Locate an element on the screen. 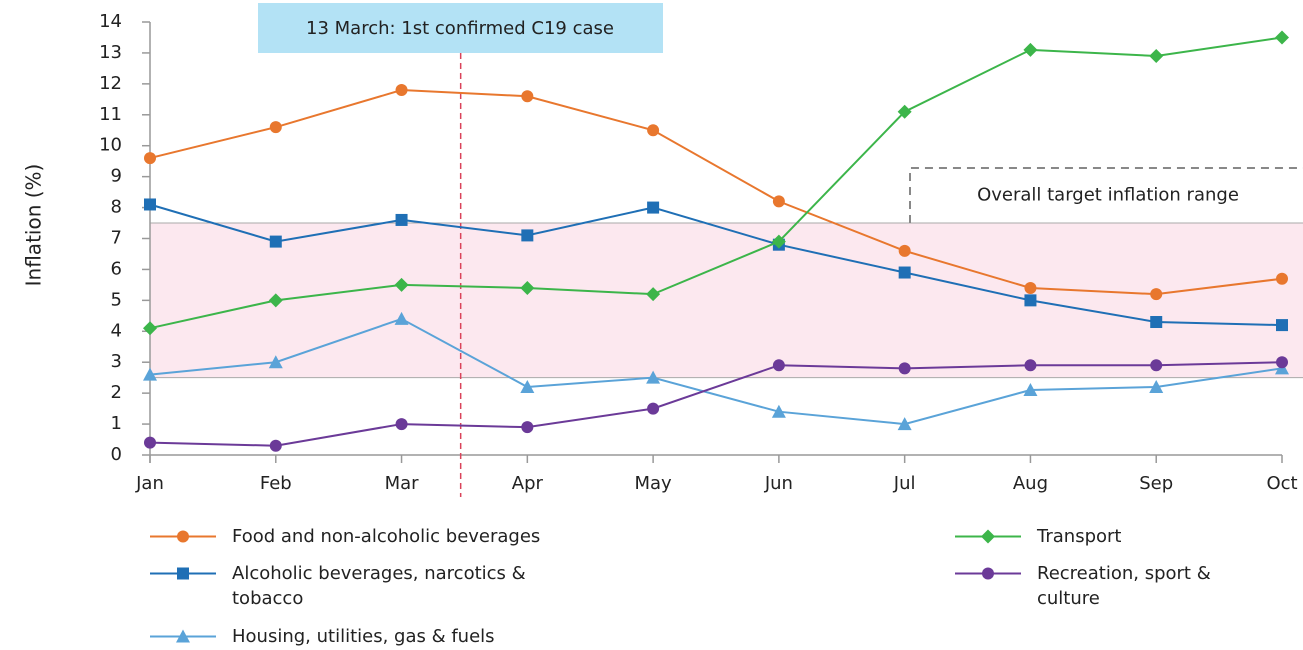  x-tick-label: May is located at coordinates (654, 483).